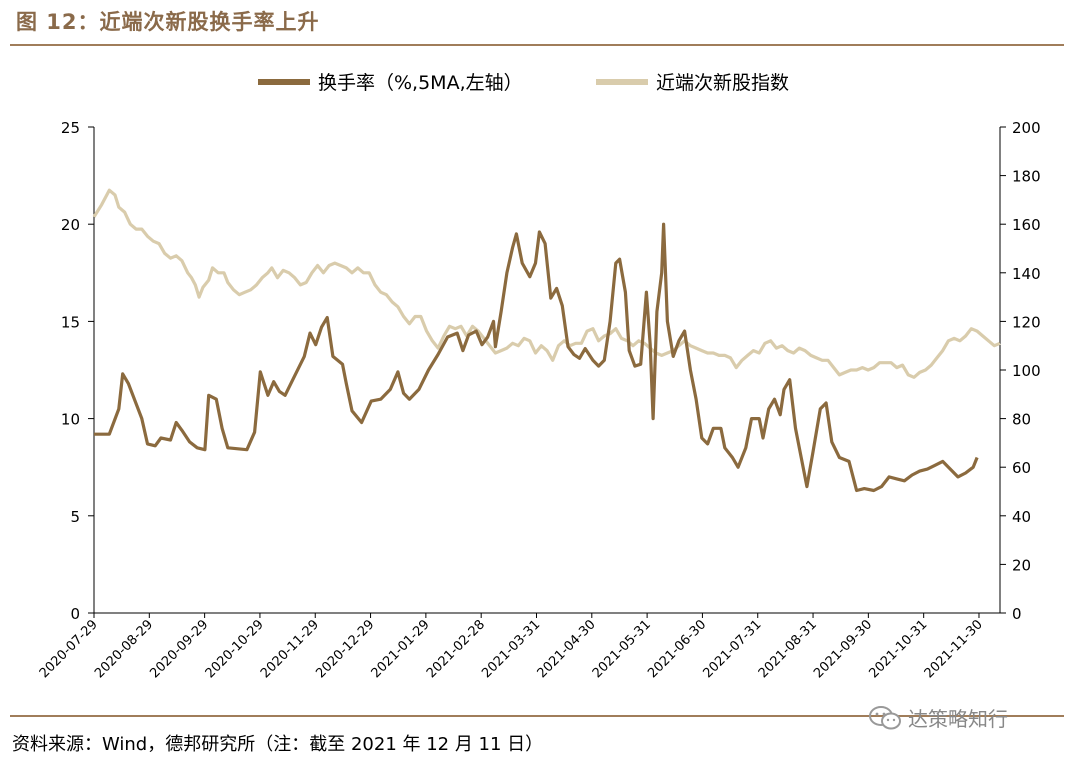 This screenshot has width=1080, height=761. Describe the element at coordinates (898, 649) in the screenshot. I see `x-tick-label: 2021-10-31` at that location.